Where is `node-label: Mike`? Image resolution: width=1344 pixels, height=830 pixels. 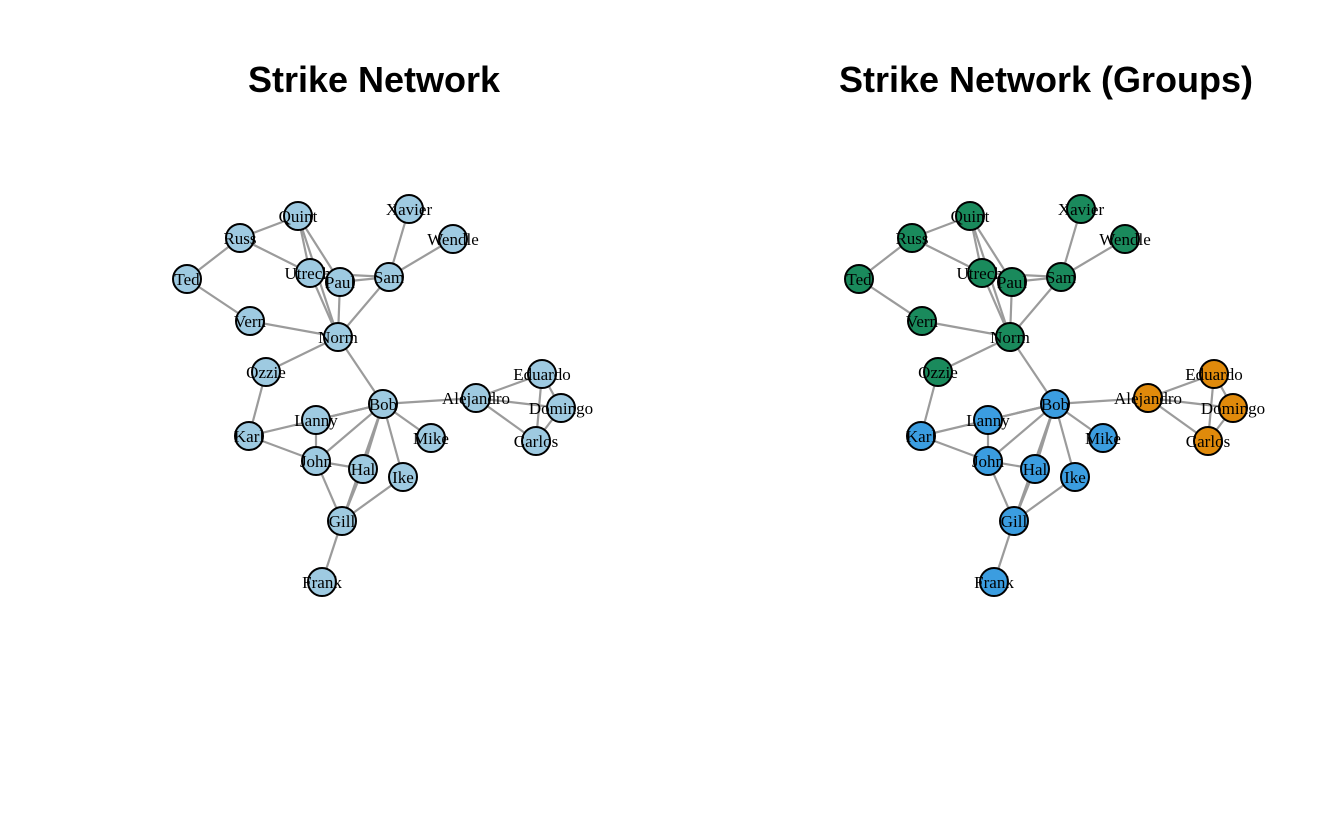
node-label: Mike is located at coordinates (1103, 438).